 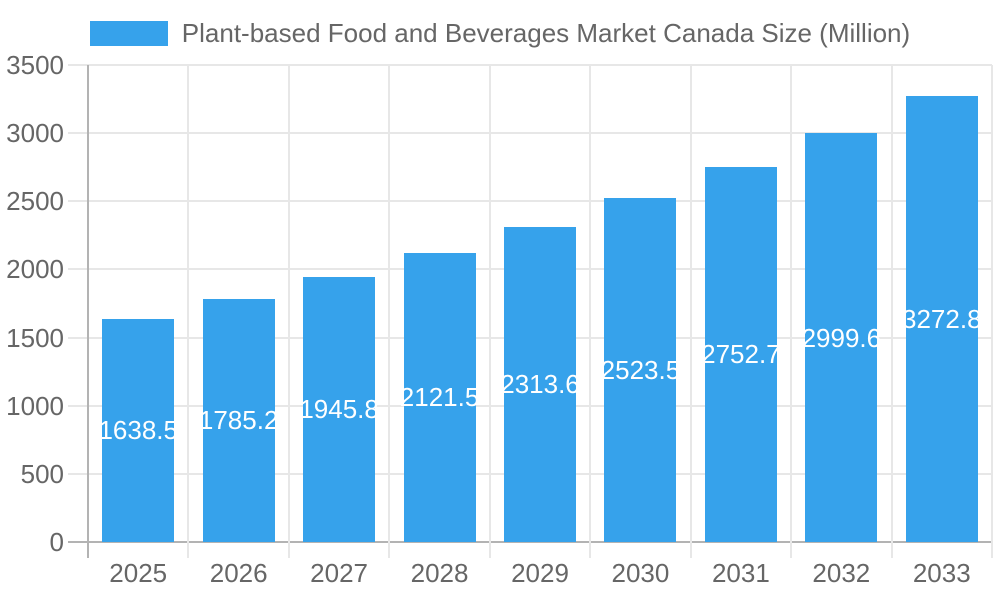 I want to click on x-axis-tick-label: 2028, so click(x=439, y=573).